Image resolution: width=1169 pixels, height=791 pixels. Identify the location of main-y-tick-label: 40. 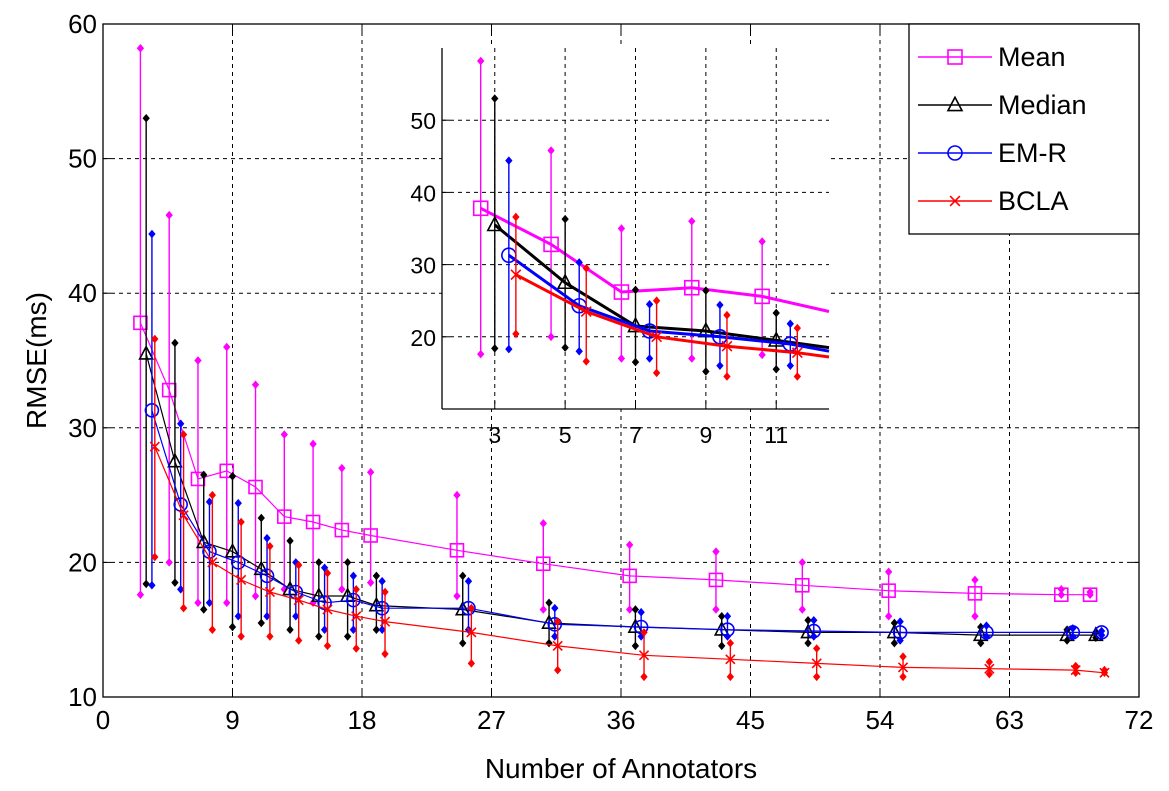
(82, 293).